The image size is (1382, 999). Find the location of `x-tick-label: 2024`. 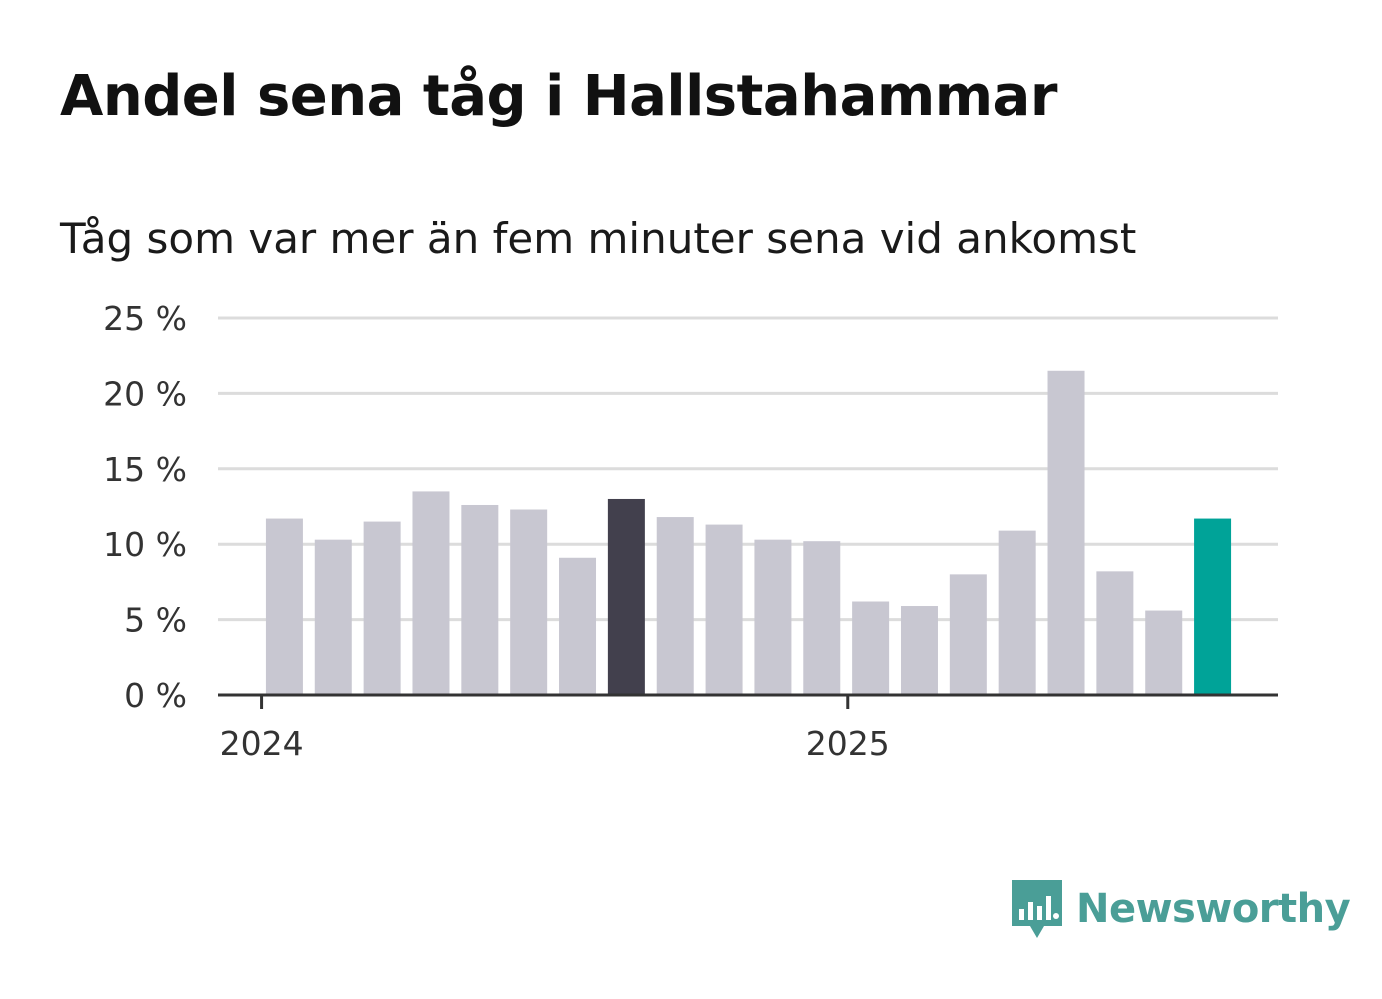

x-tick-label: 2024 is located at coordinates (262, 743).